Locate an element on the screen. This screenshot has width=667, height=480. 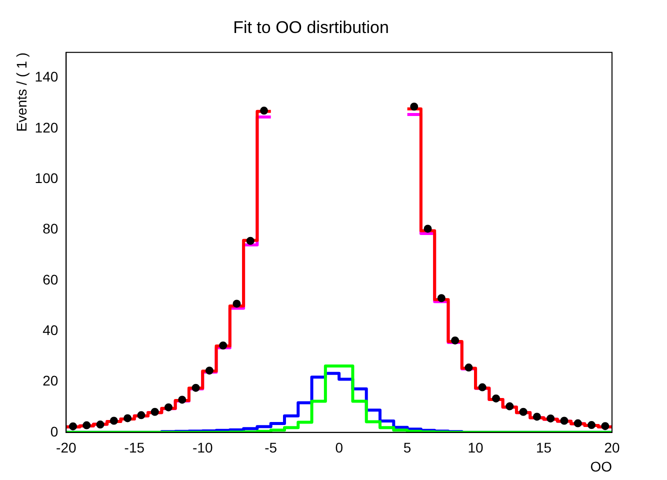
y-tick-label: 80 is located at coordinates (50, 228).